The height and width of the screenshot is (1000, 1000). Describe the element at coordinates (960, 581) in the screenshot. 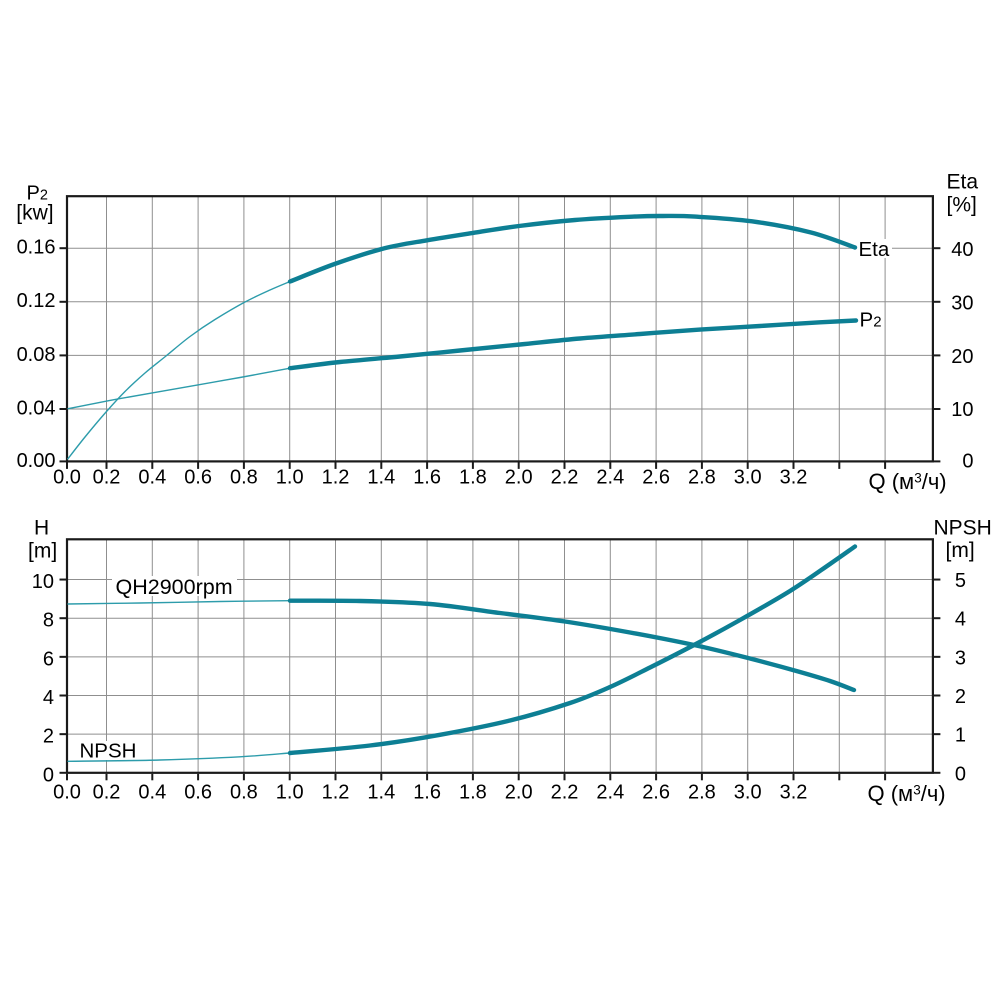

I see `svg-text: 5` at that location.